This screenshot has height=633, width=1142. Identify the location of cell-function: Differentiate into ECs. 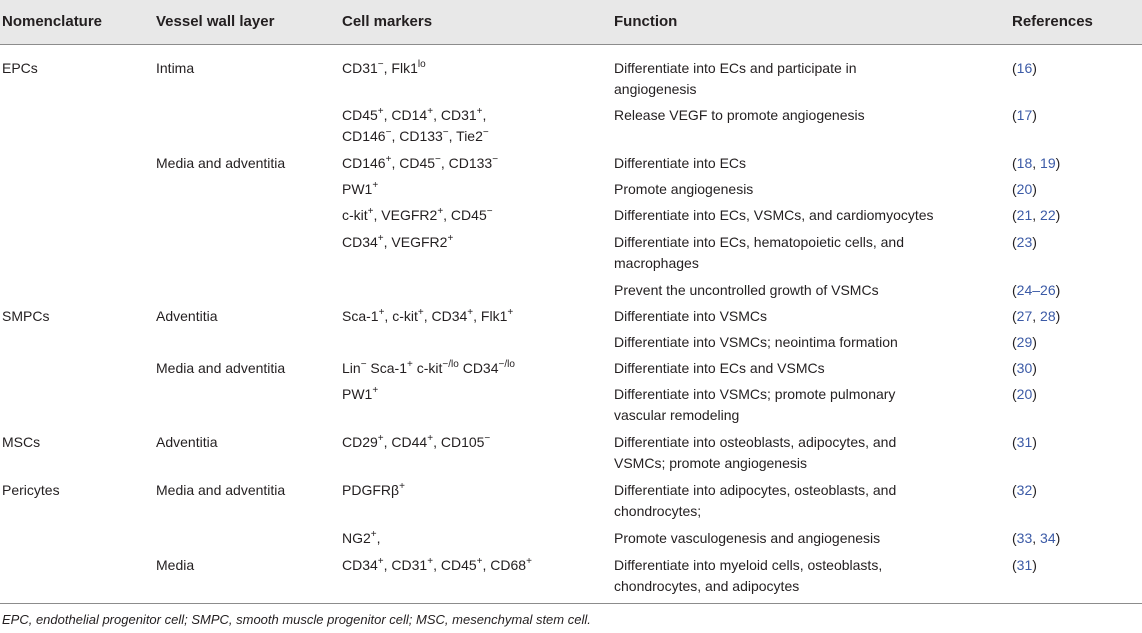
(680, 163).